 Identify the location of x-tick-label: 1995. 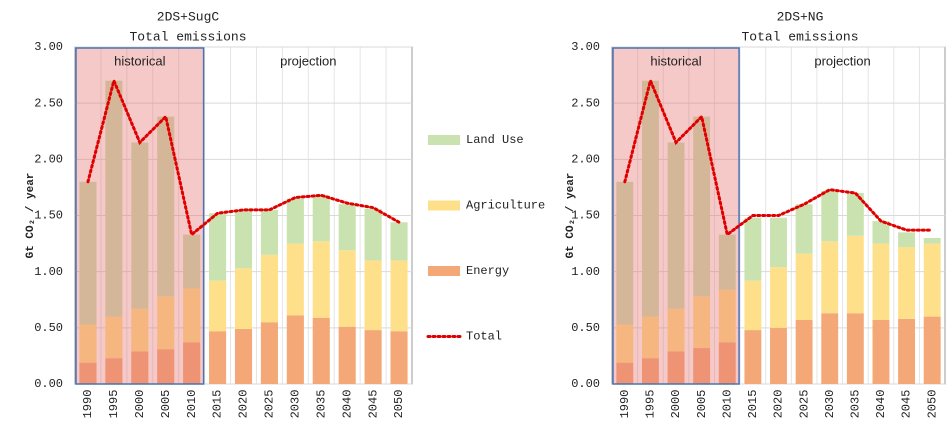
(114, 404).